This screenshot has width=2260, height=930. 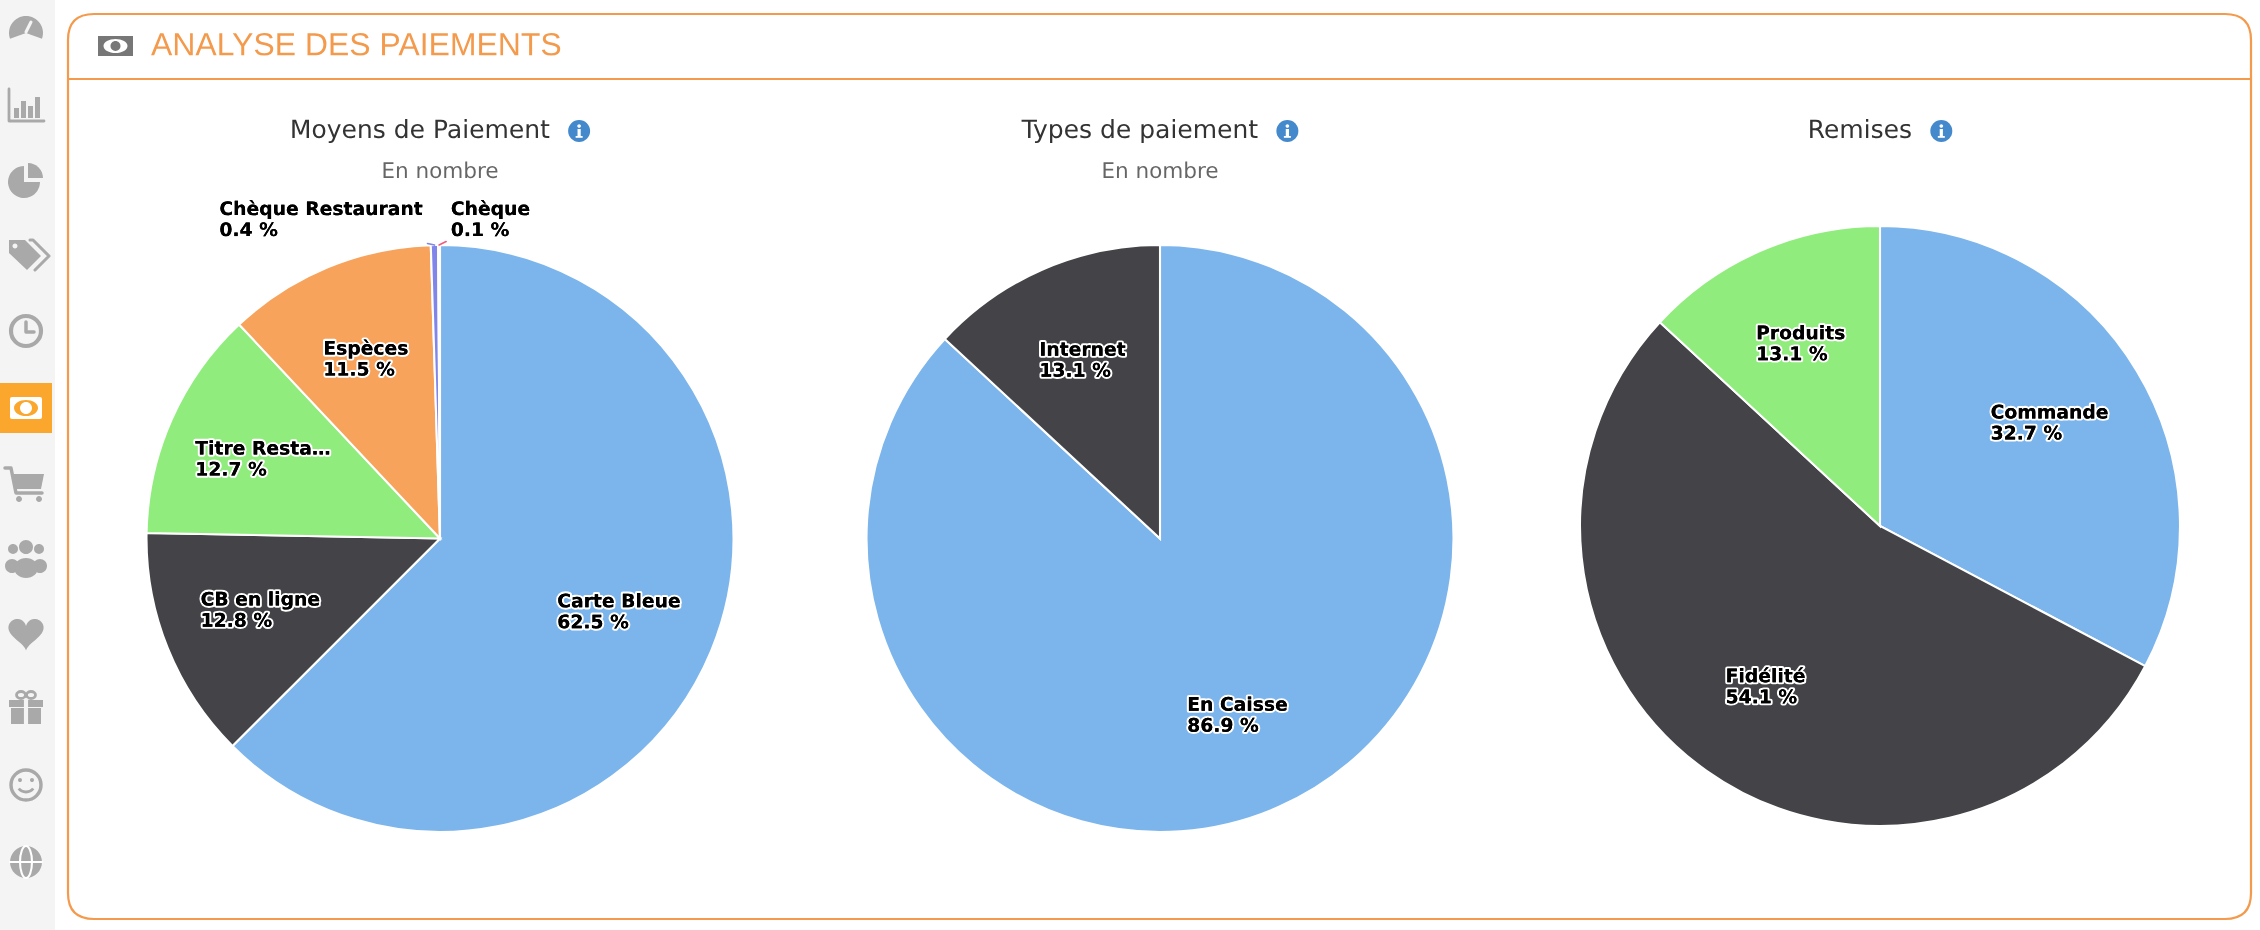 What do you see at coordinates (237, 619) in the screenshot?
I see `data-label: 12.8 %` at bounding box center [237, 619].